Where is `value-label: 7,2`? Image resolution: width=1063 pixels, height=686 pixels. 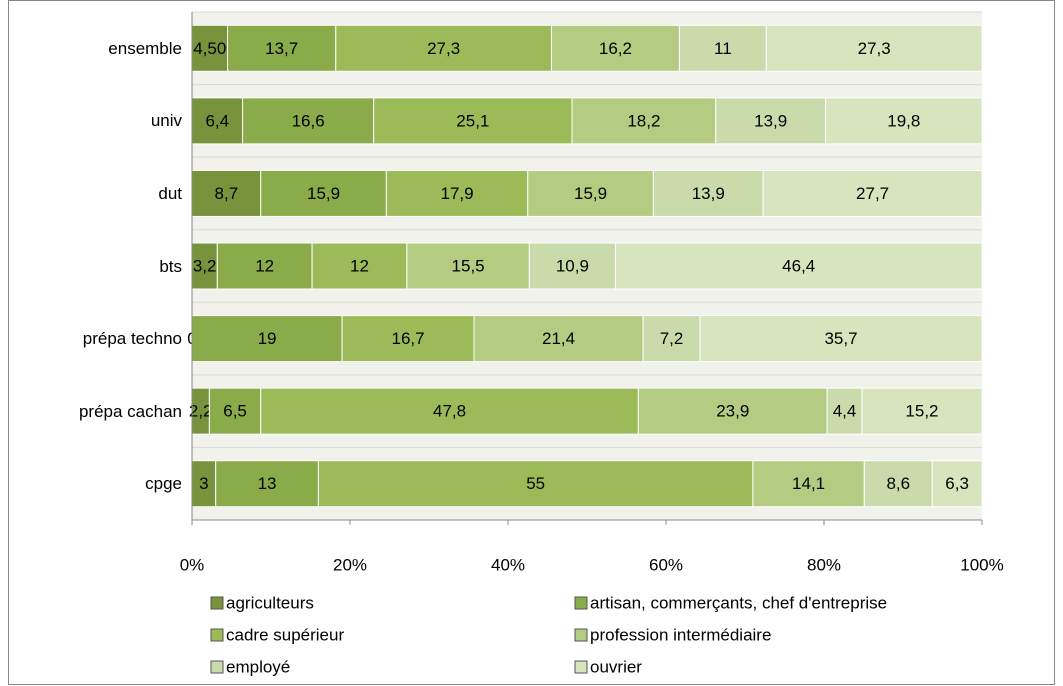 value-label: 7,2 is located at coordinates (672, 338).